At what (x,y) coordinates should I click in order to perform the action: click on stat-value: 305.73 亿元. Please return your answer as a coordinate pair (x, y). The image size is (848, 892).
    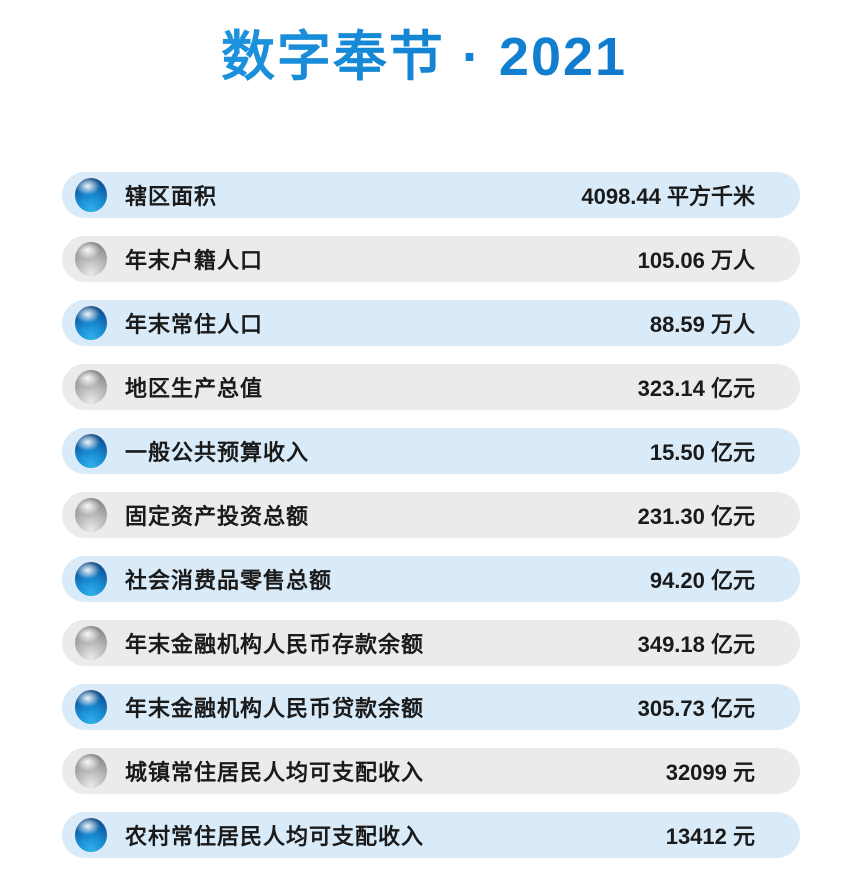
    Looking at the image, I should click on (696, 708).